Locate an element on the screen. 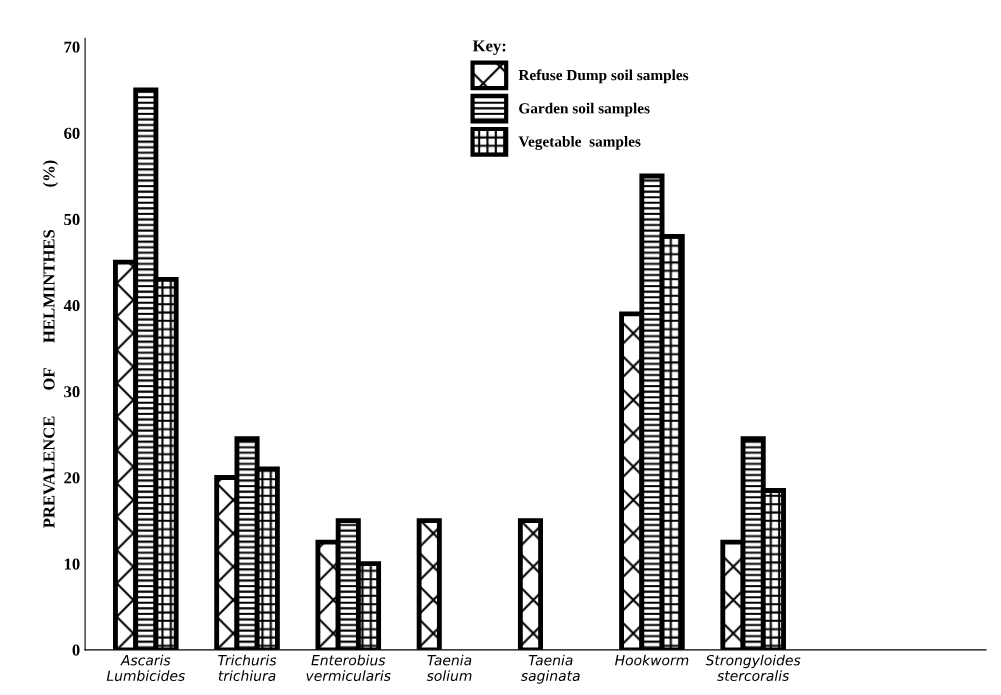 This screenshot has height=695, width=1001. y-tick-label: 60 is located at coordinates (72, 133).